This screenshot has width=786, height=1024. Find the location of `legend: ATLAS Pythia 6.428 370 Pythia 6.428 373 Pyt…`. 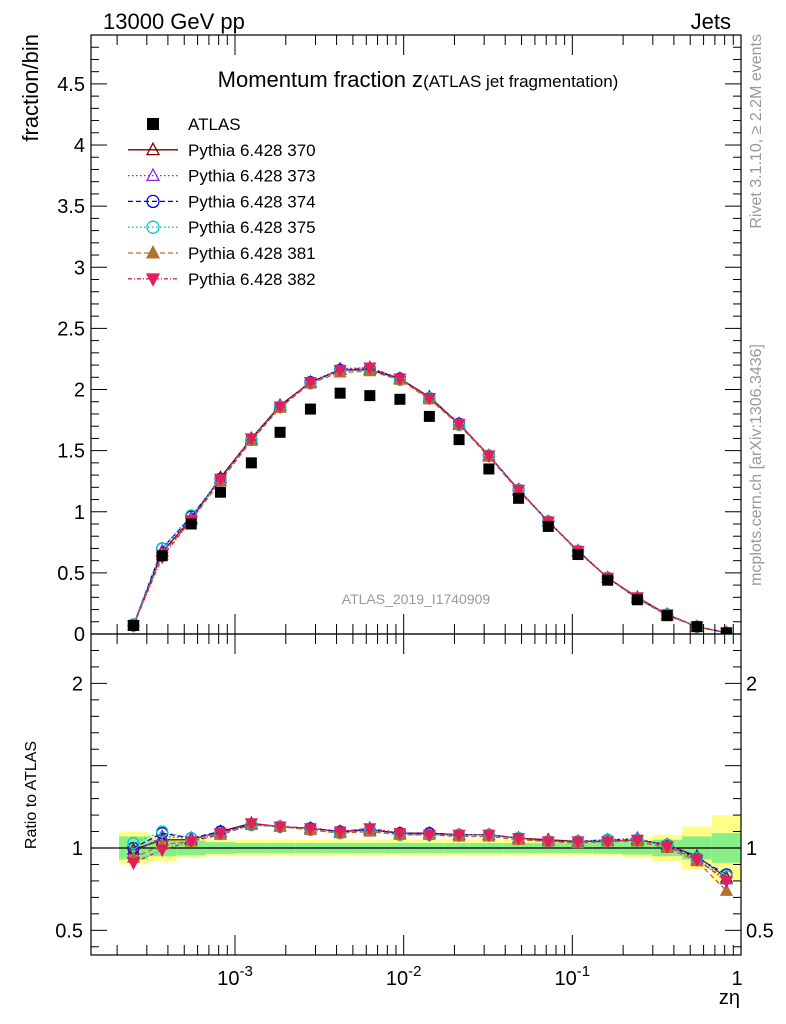

legend: ATLAS Pythia 6.428 370 Pythia 6.428 373 Pyt… is located at coordinates (222, 202).